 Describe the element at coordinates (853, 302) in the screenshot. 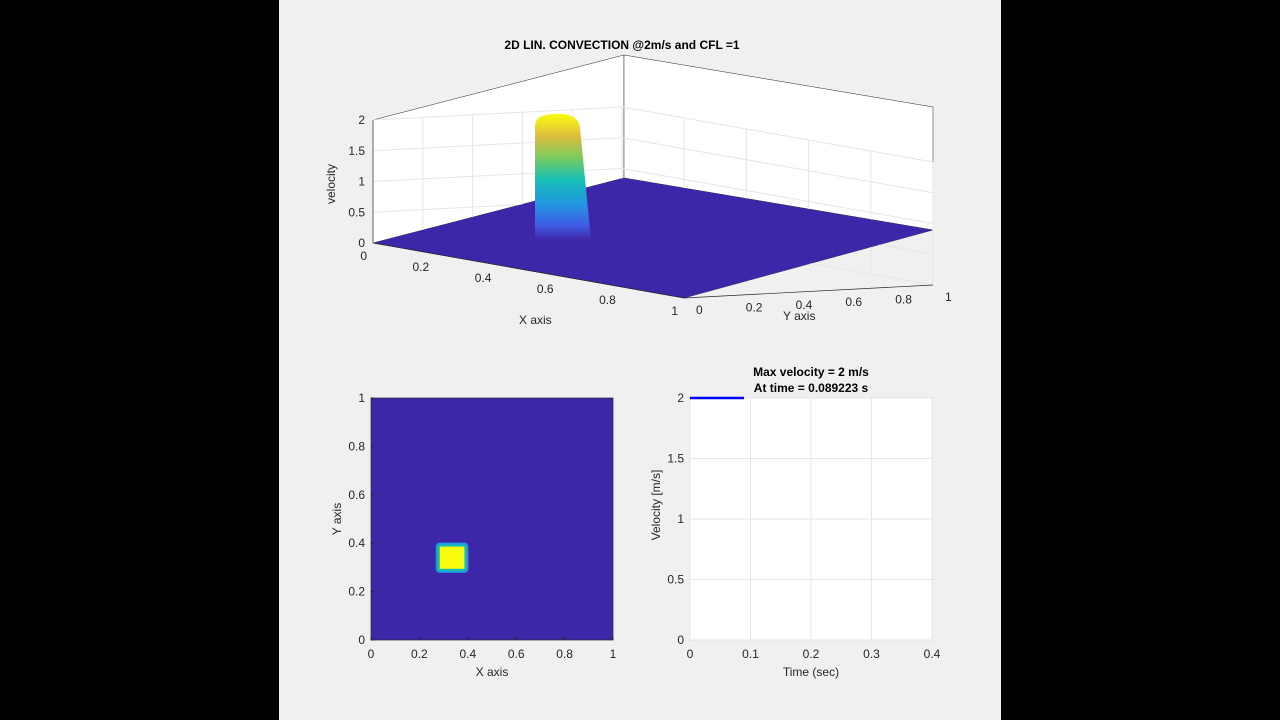

I see `y-tick-label: 0.6` at that location.